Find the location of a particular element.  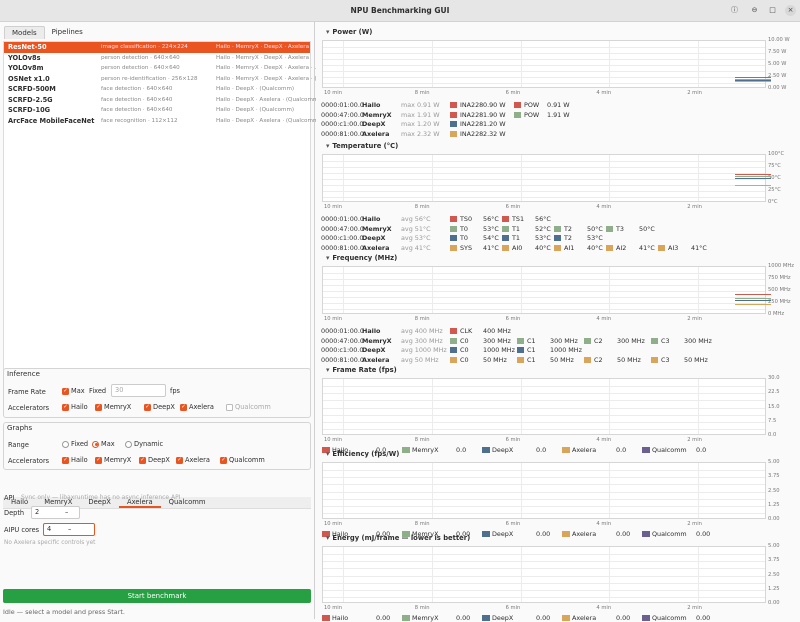

device-address: 0000:c1:00.0 is located at coordinates (342, 124).